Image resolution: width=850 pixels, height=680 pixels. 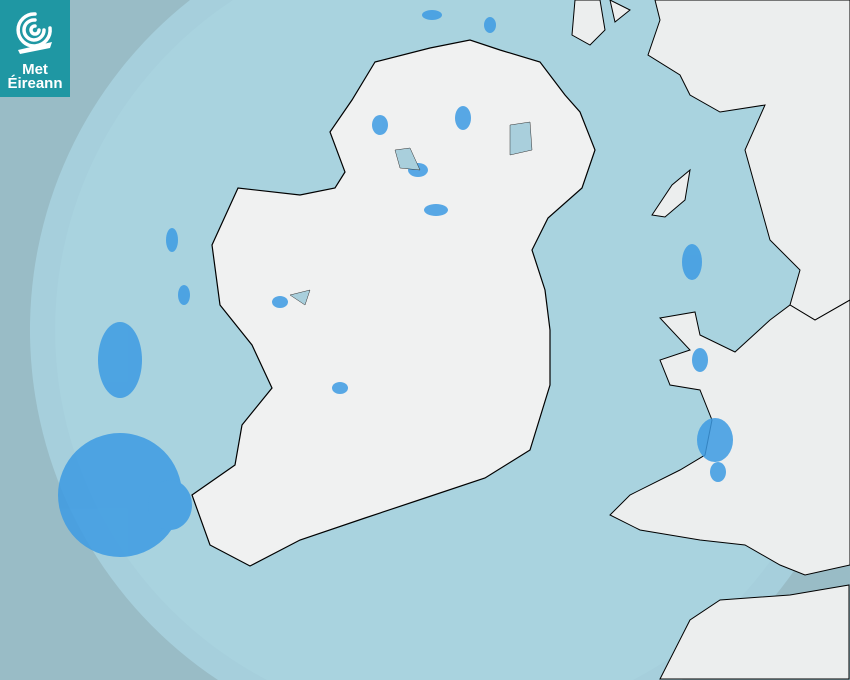 I want to click on logo-text-met: Met, so click(x=35, y=69).